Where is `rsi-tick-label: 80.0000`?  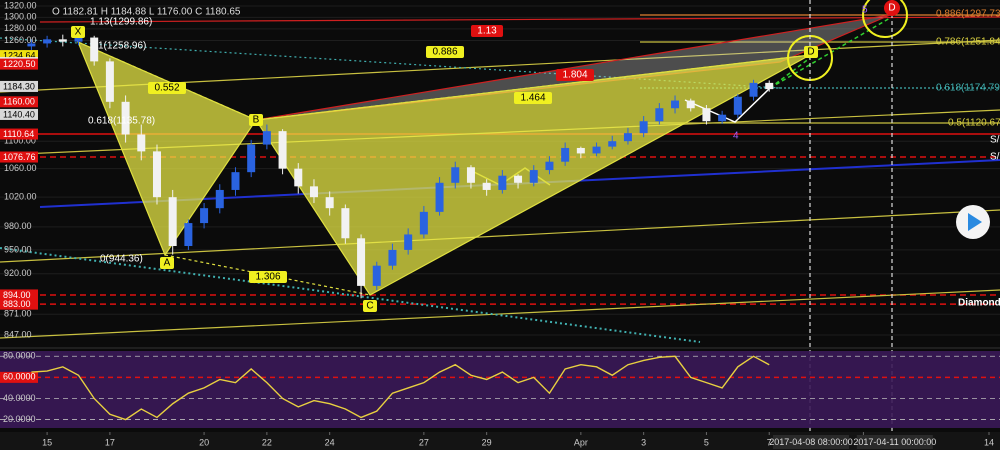
rsi-tick-label: 80.0000 is located at coordinates (19, 356).